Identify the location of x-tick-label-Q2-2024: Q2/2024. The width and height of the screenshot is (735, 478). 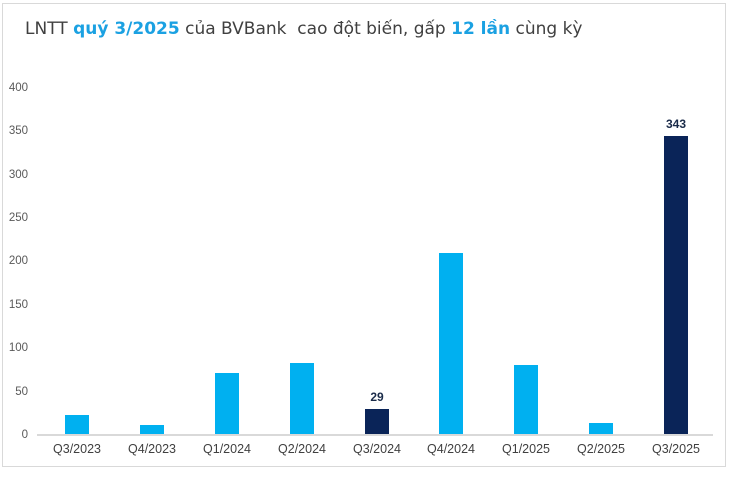
(302, 449).